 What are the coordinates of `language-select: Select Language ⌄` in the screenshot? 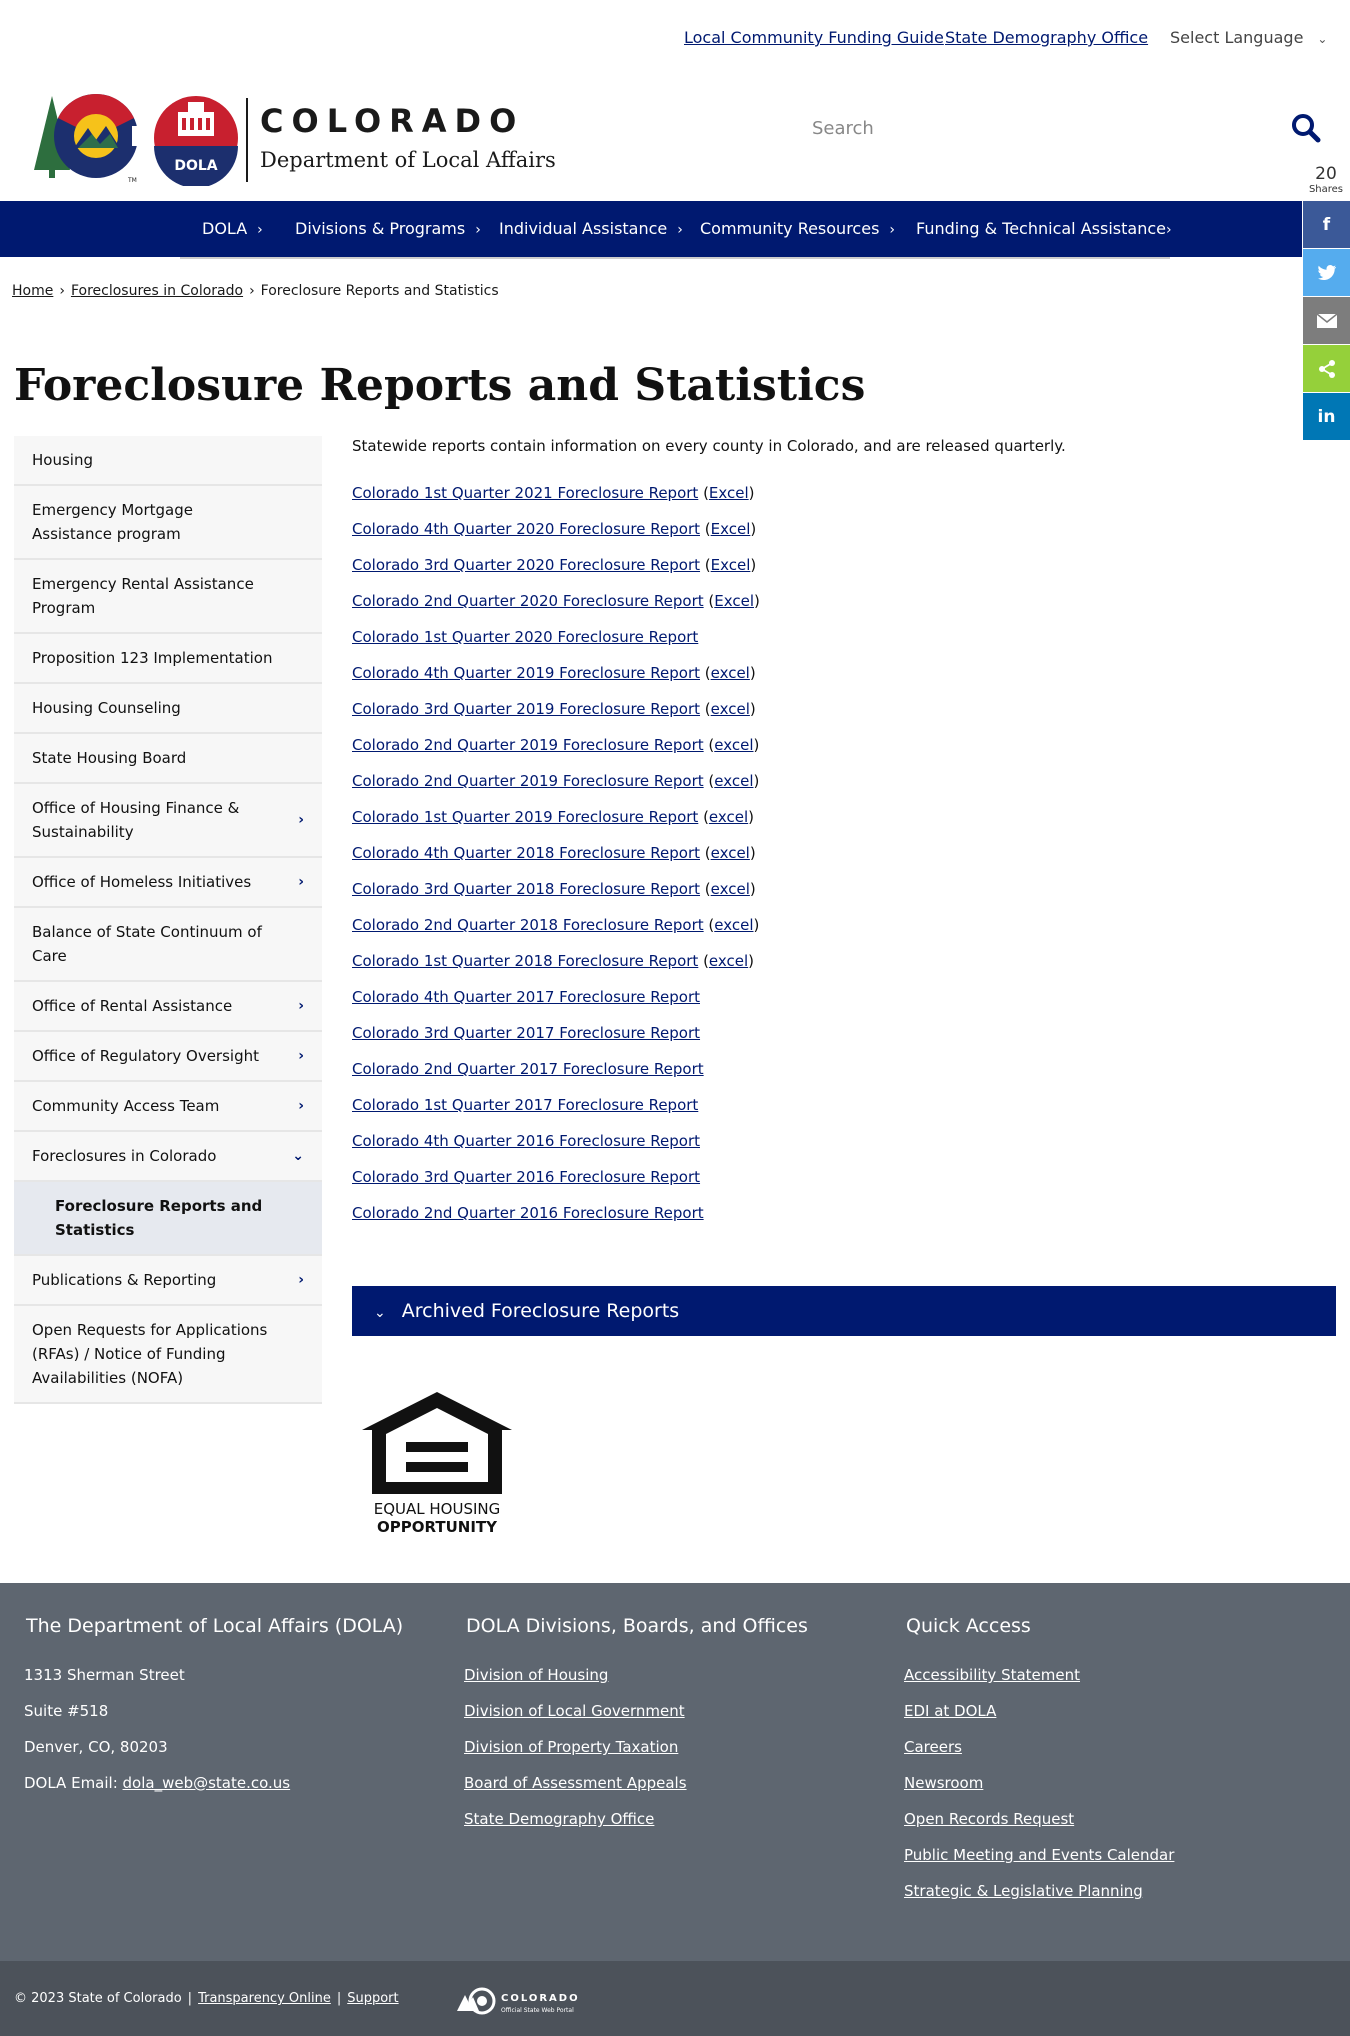 It's located at (1248, 37).